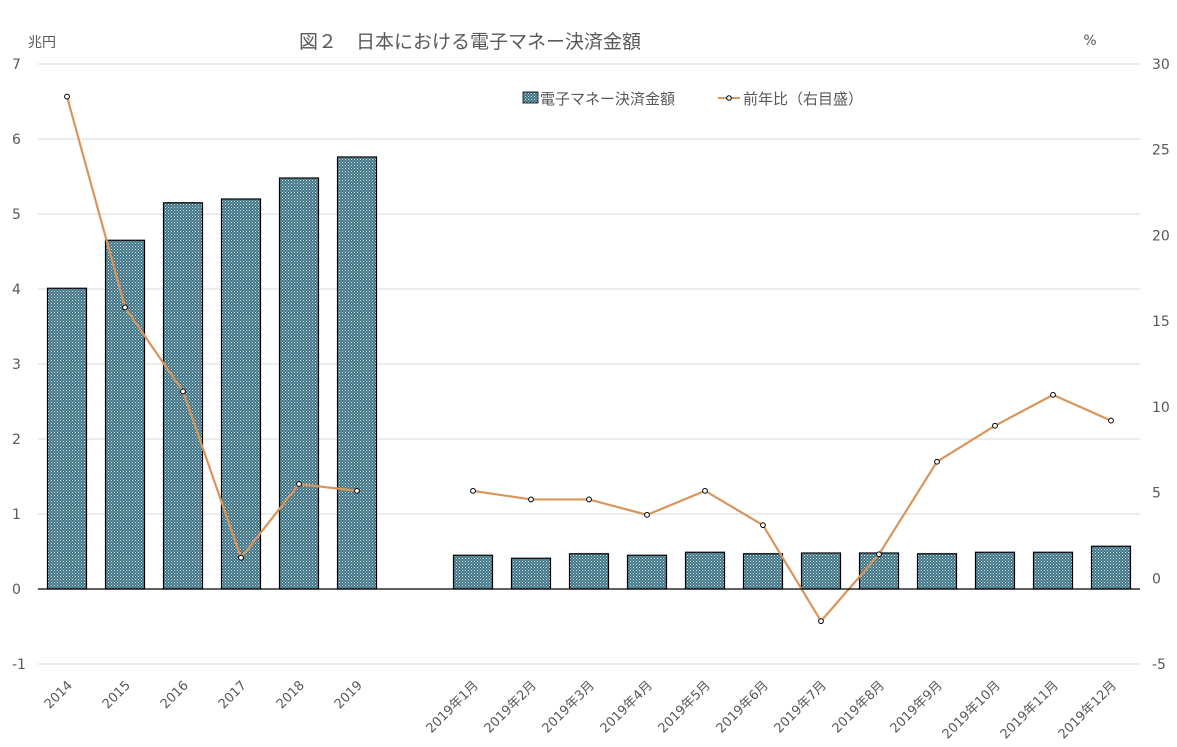 This screenshot has height=747, width=1177. I want to click on legend-bar-swatch-icon, so click(530, 97).